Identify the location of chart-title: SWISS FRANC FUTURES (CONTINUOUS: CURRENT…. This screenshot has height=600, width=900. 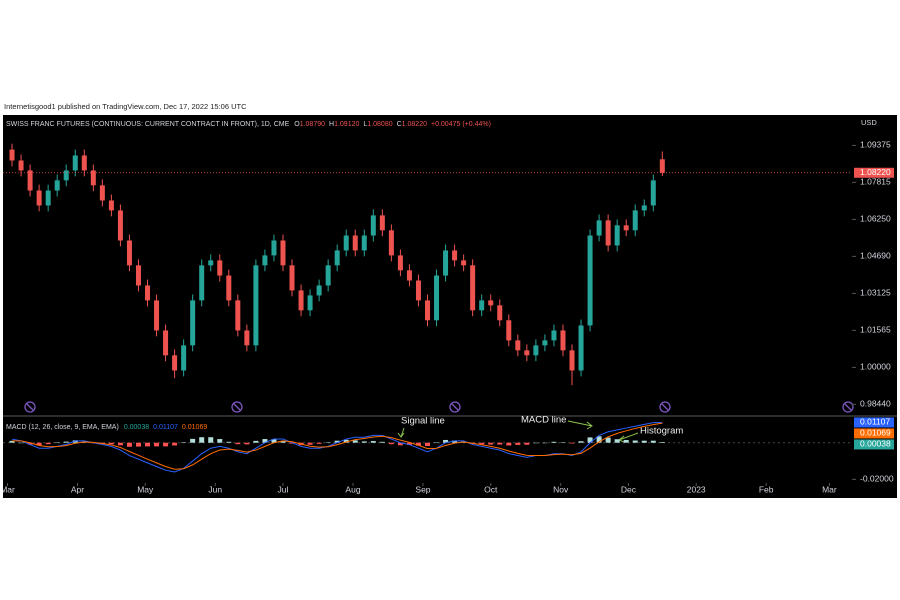
(148, 124).